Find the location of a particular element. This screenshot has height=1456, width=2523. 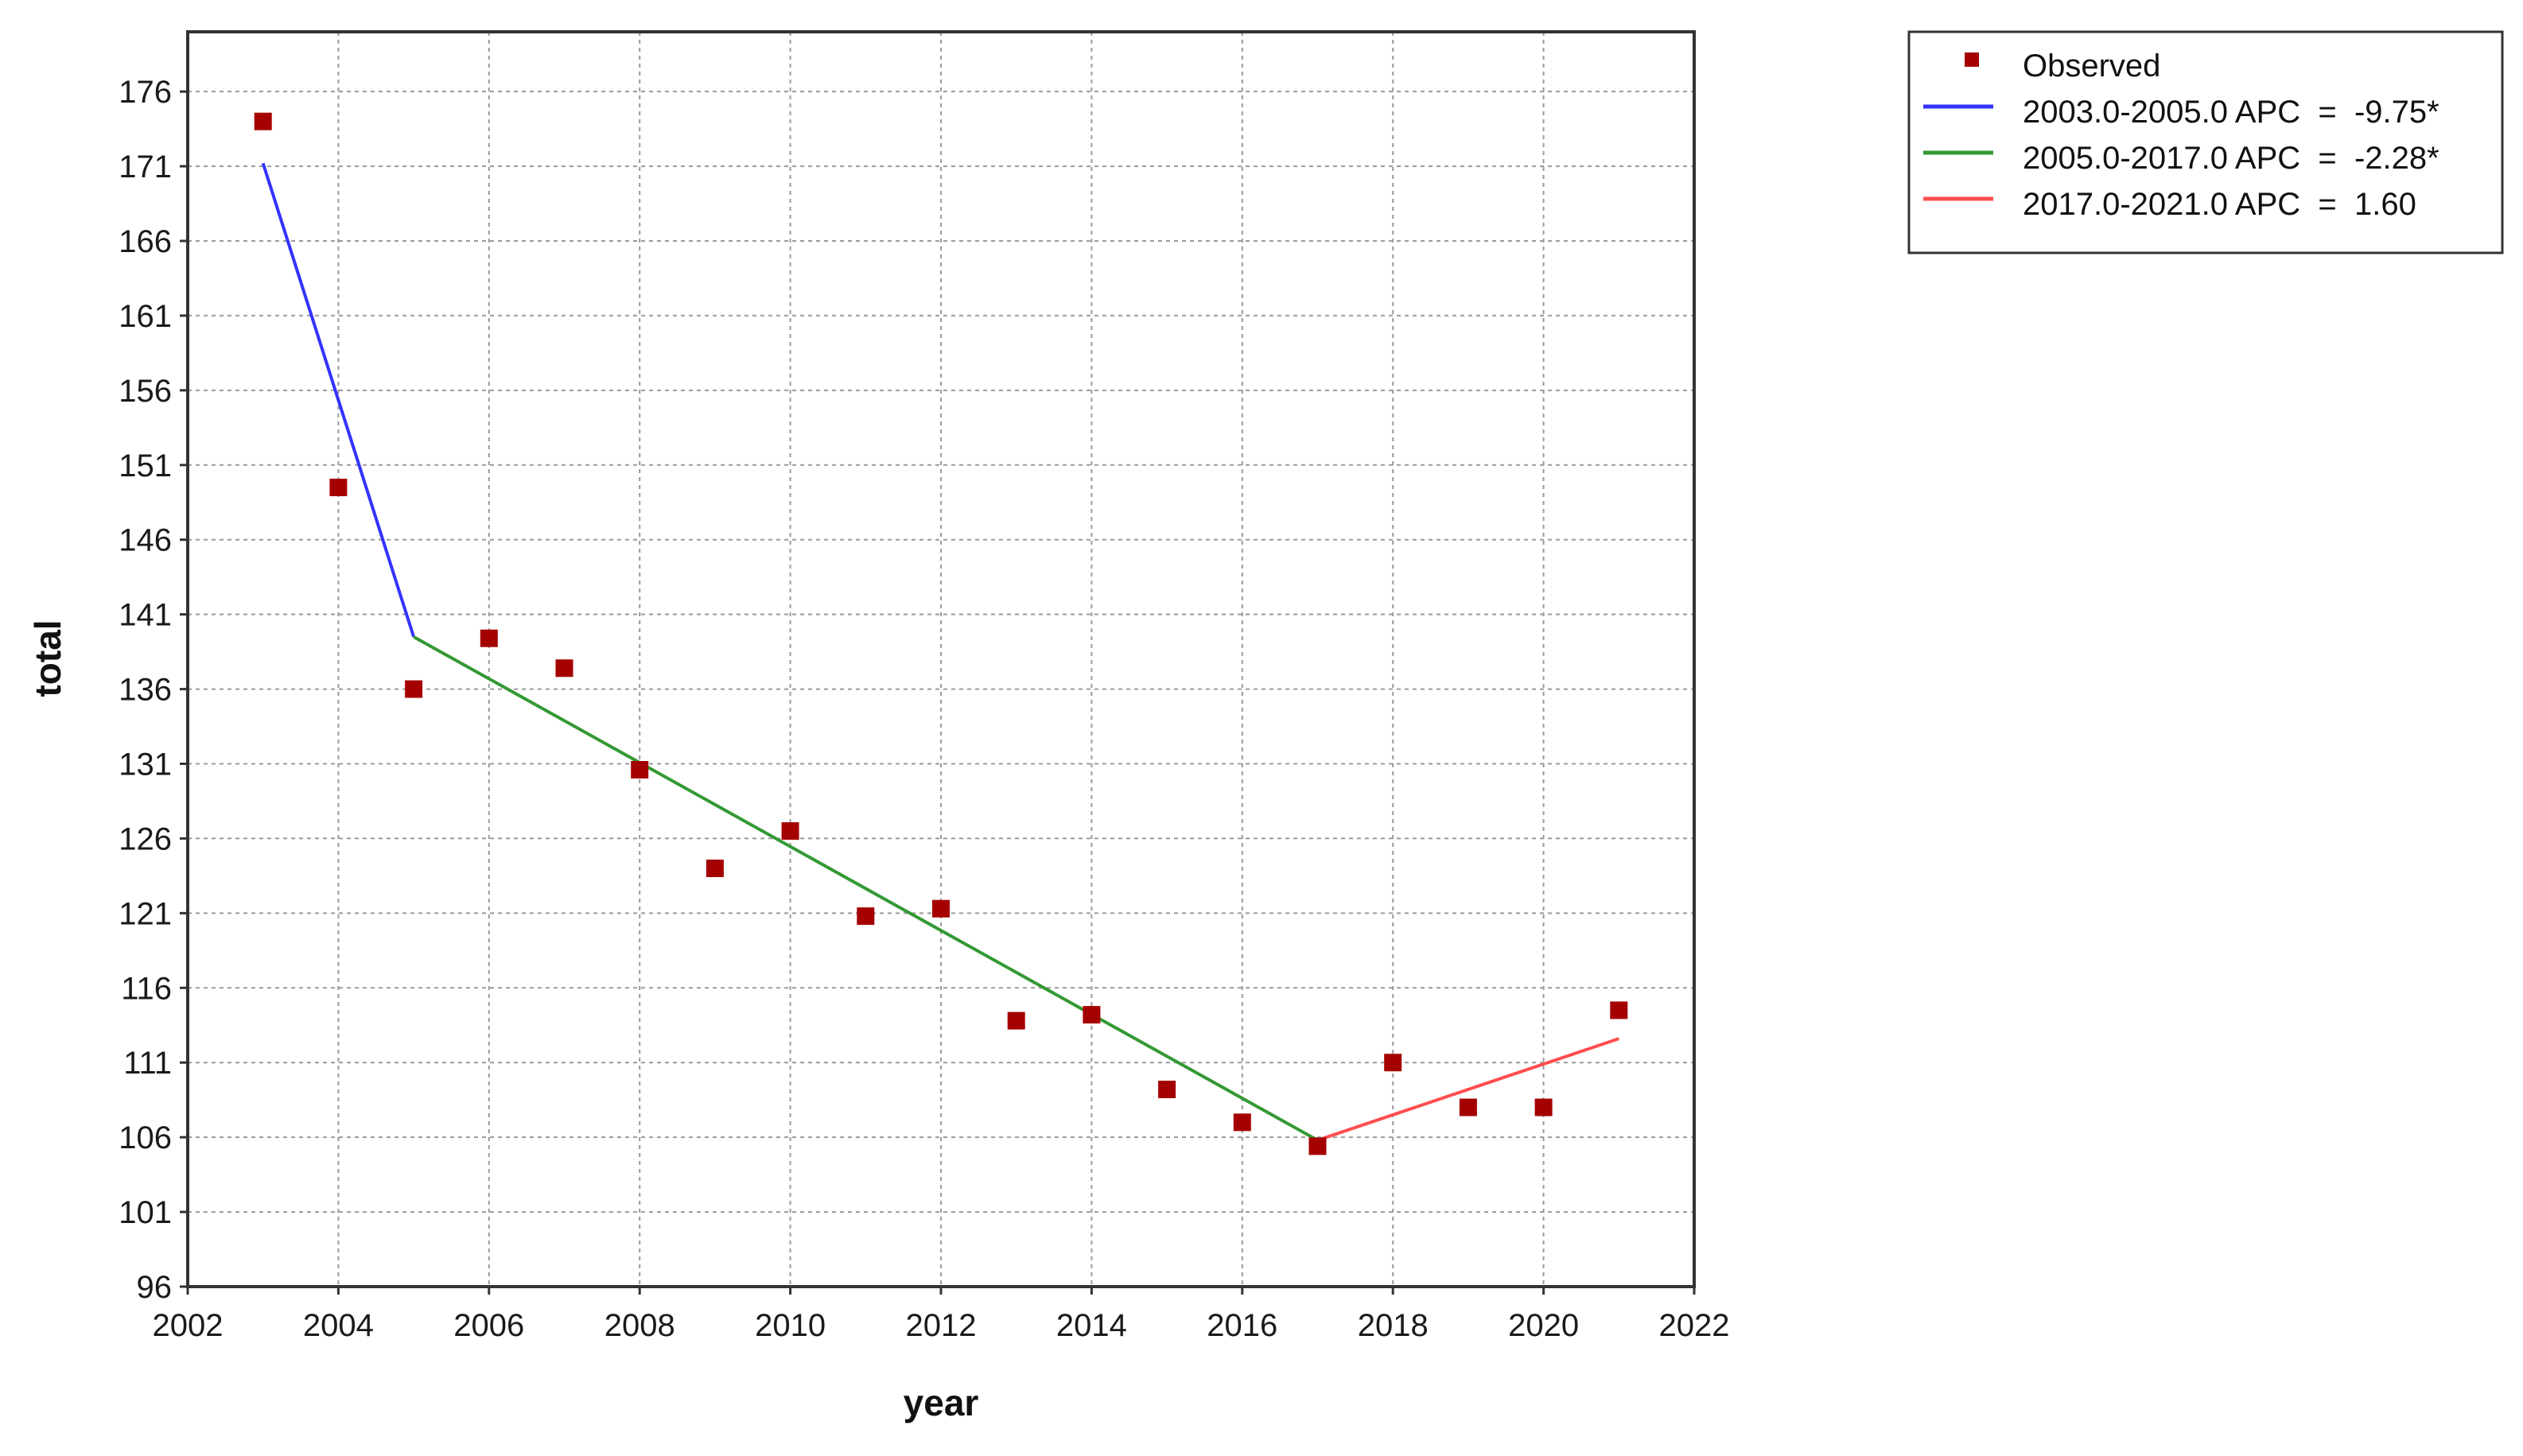

y-tick-label: 96 is located at coordinates (155, 1287).